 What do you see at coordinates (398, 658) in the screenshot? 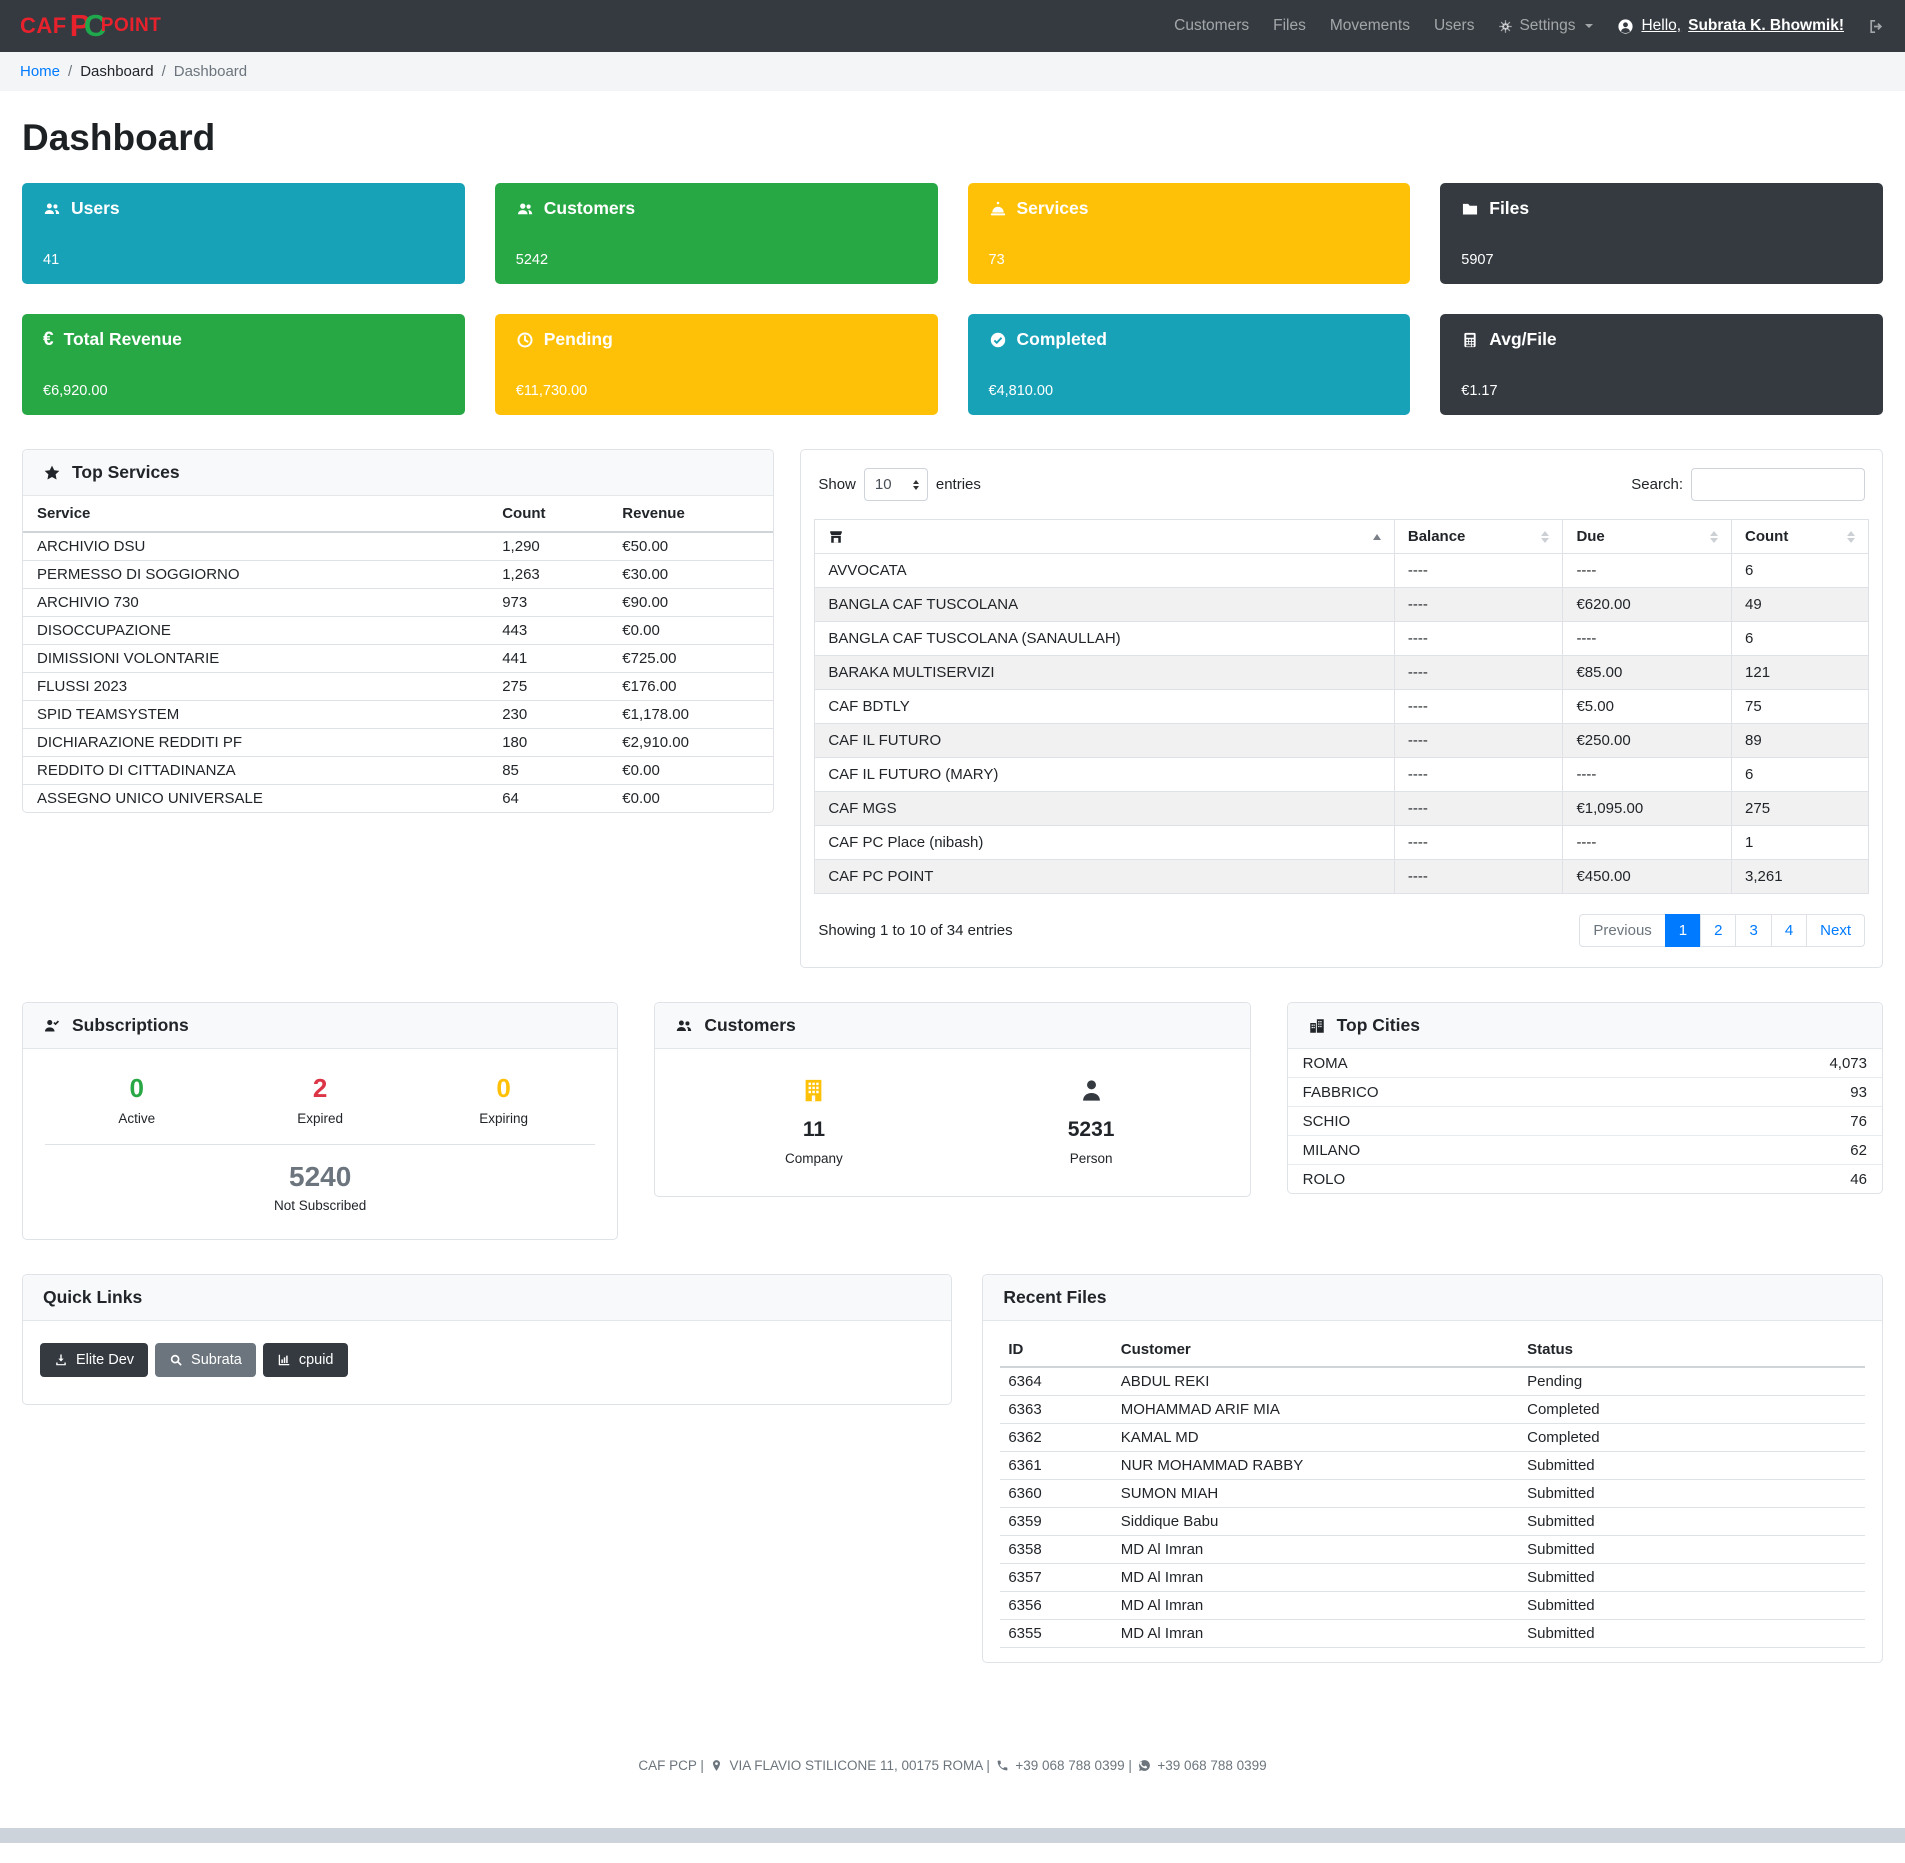
I see `table-row: DIMISSIONI VOLONTARIE 441 €725.00` at bounding box center [398, 658].